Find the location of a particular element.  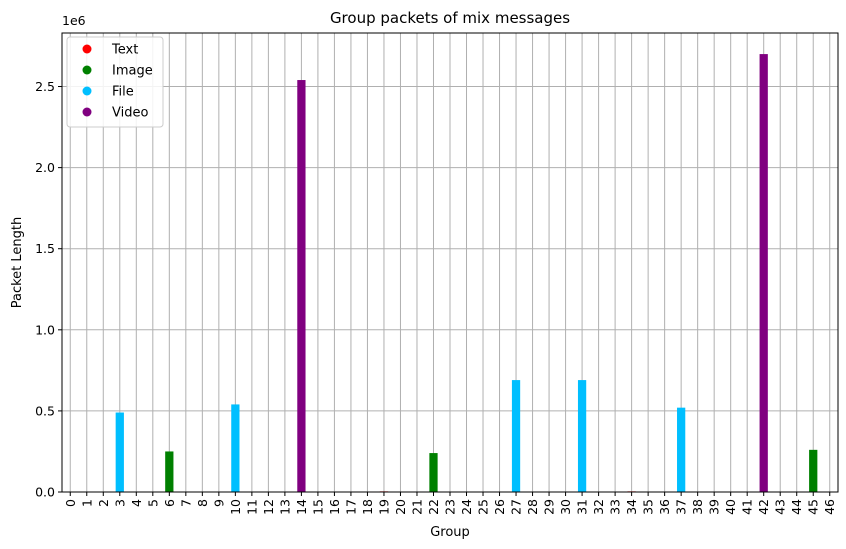

legend-box is located at coordinates (115, 82).